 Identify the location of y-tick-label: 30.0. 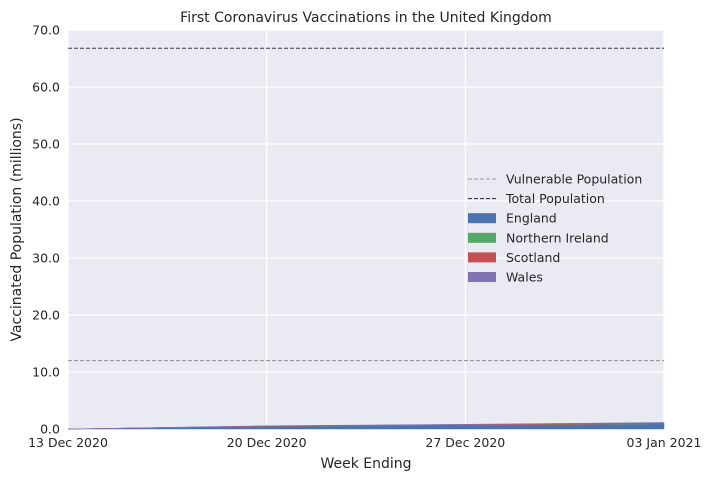
(46, 258).